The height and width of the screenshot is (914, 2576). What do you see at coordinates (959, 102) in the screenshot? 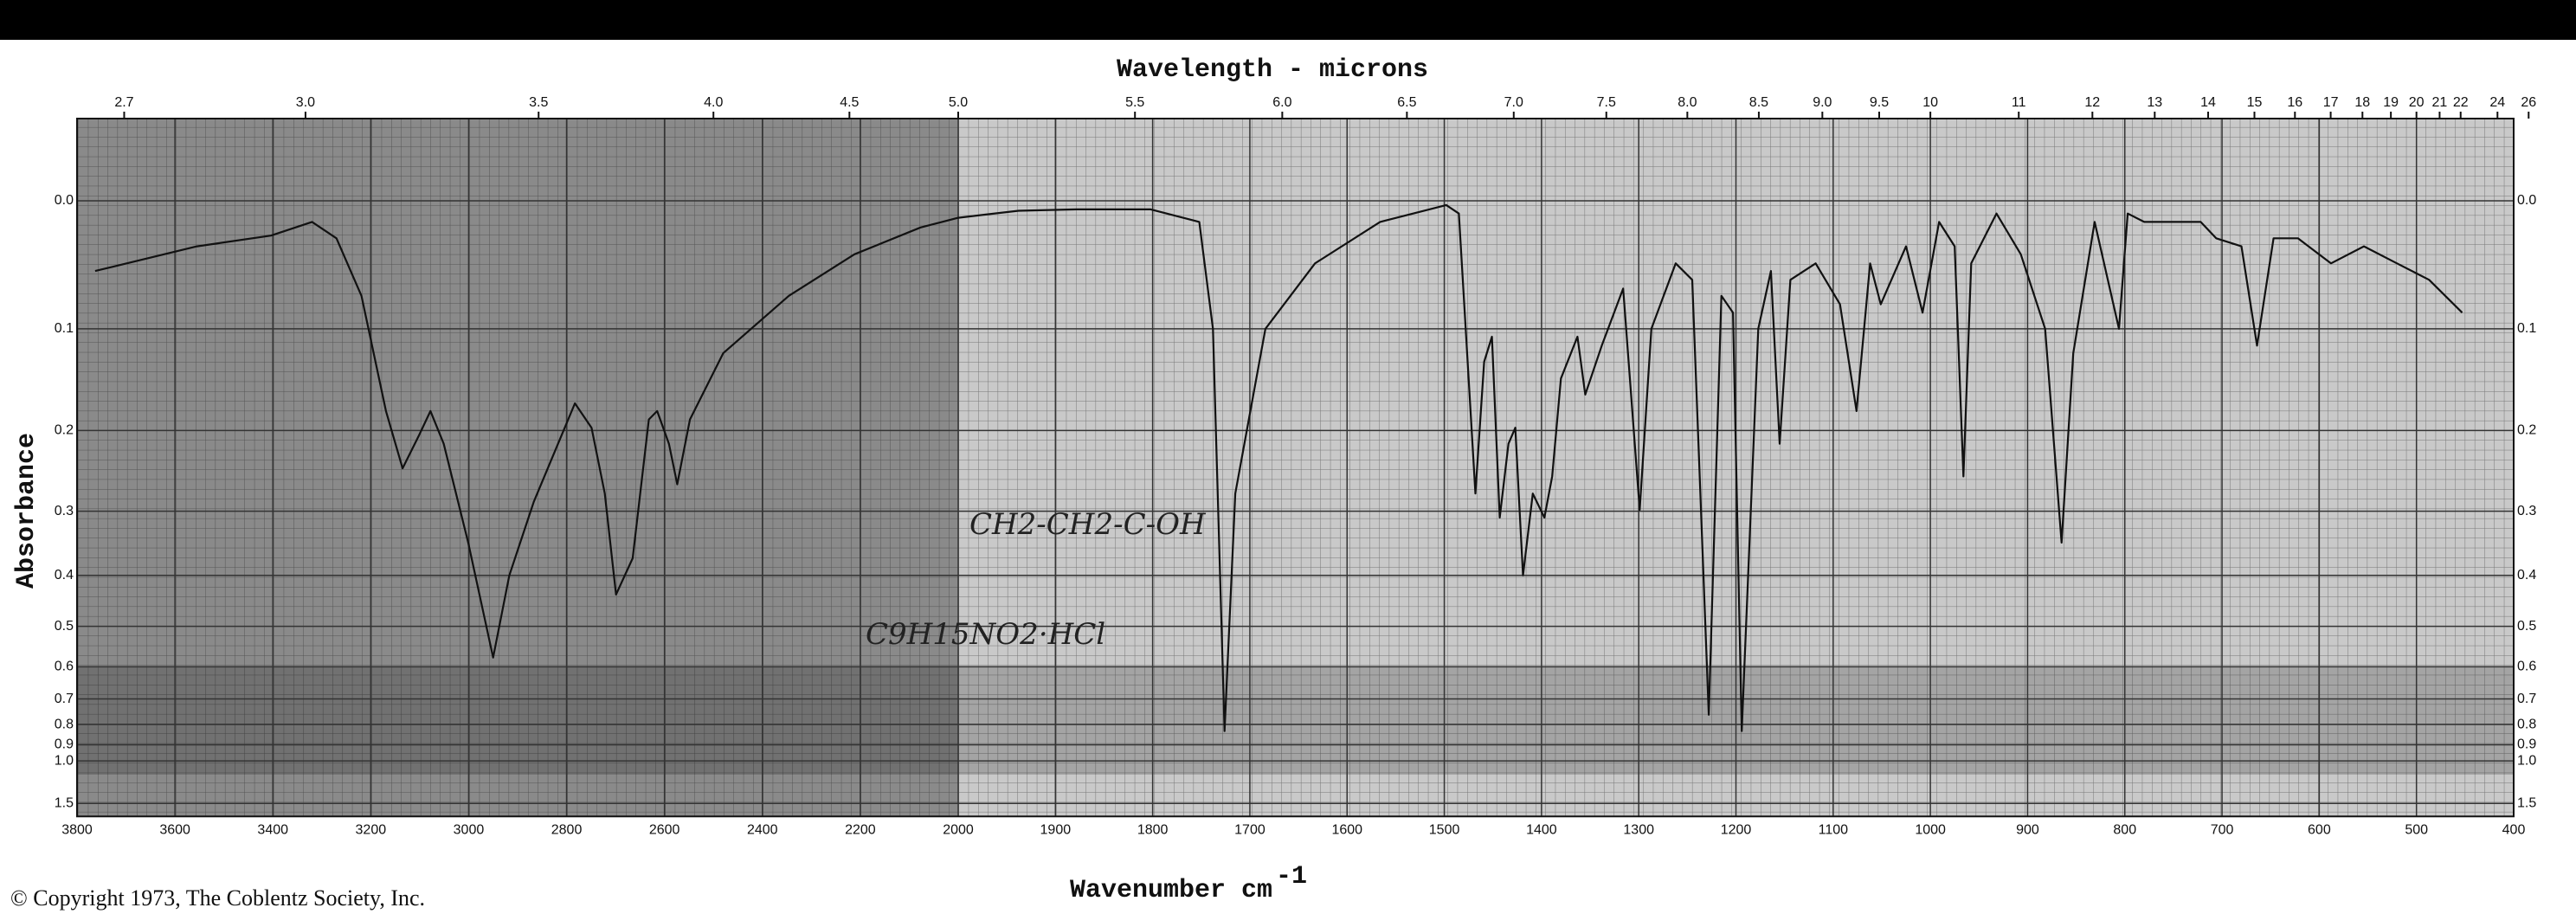
I see `x2-tick-label: 5.0` at bounding box center [959, 102].